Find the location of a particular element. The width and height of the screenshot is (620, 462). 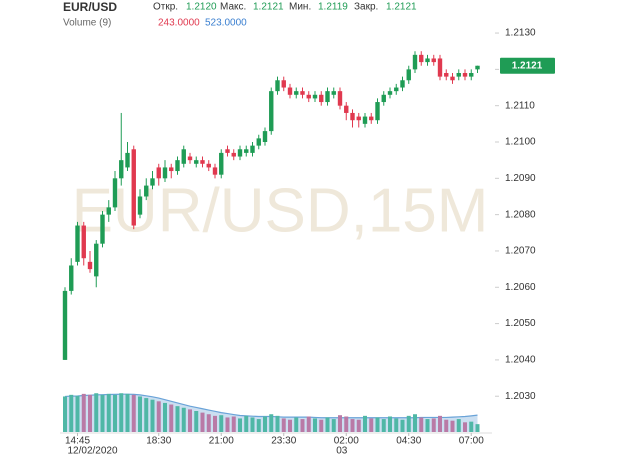

ohlc-label: Откр. is located at coordinates (165, 7).